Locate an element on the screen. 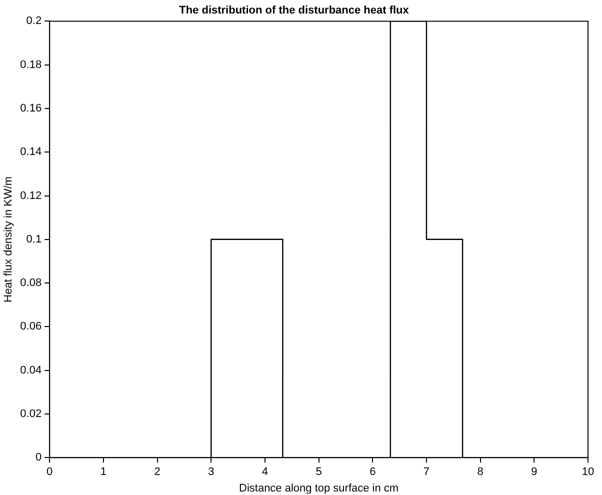 This screenshot has height=495, width=602. y-axis-title: Heat flux density in KW/m is located at coordinates (8, 239).